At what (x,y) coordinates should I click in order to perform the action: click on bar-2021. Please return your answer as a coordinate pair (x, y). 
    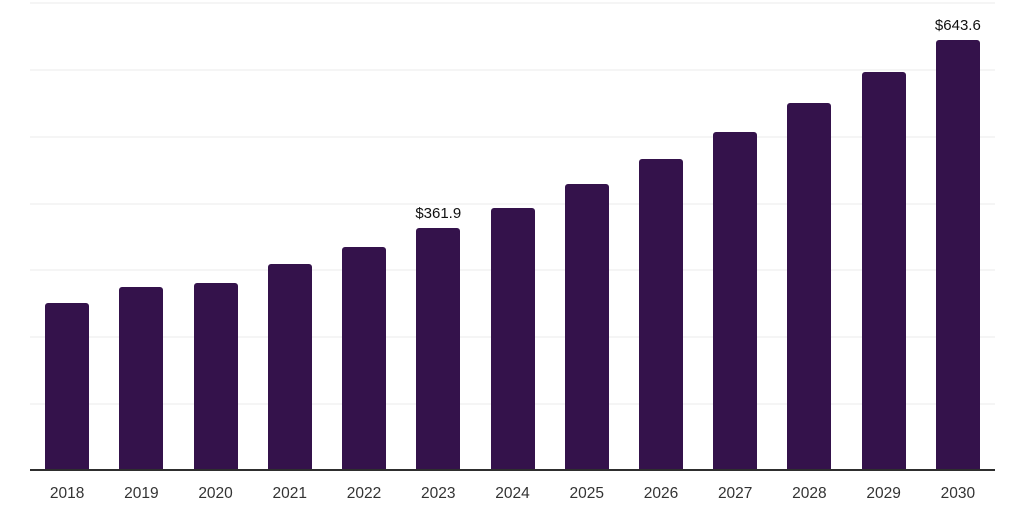
    Looking at the image, I should click on (289, 367).